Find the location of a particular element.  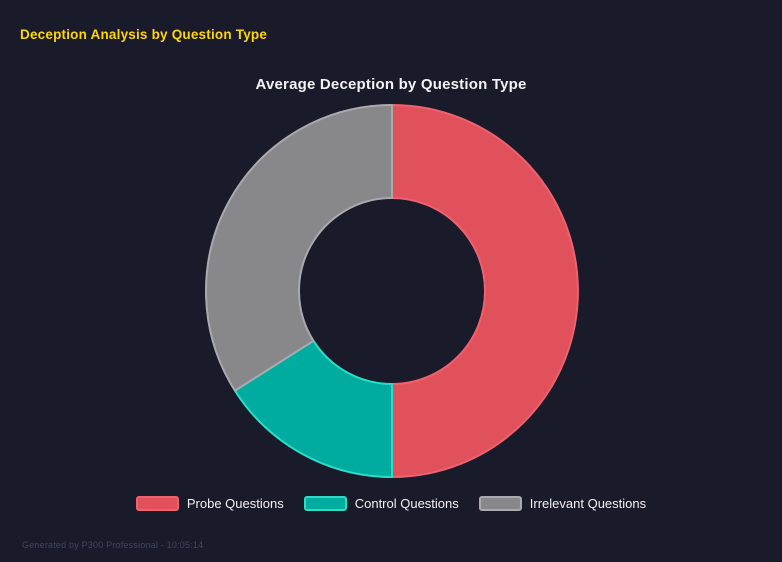

legend-label-irrelevant: Irrelevant Questions is located at coordinates (588, 503).